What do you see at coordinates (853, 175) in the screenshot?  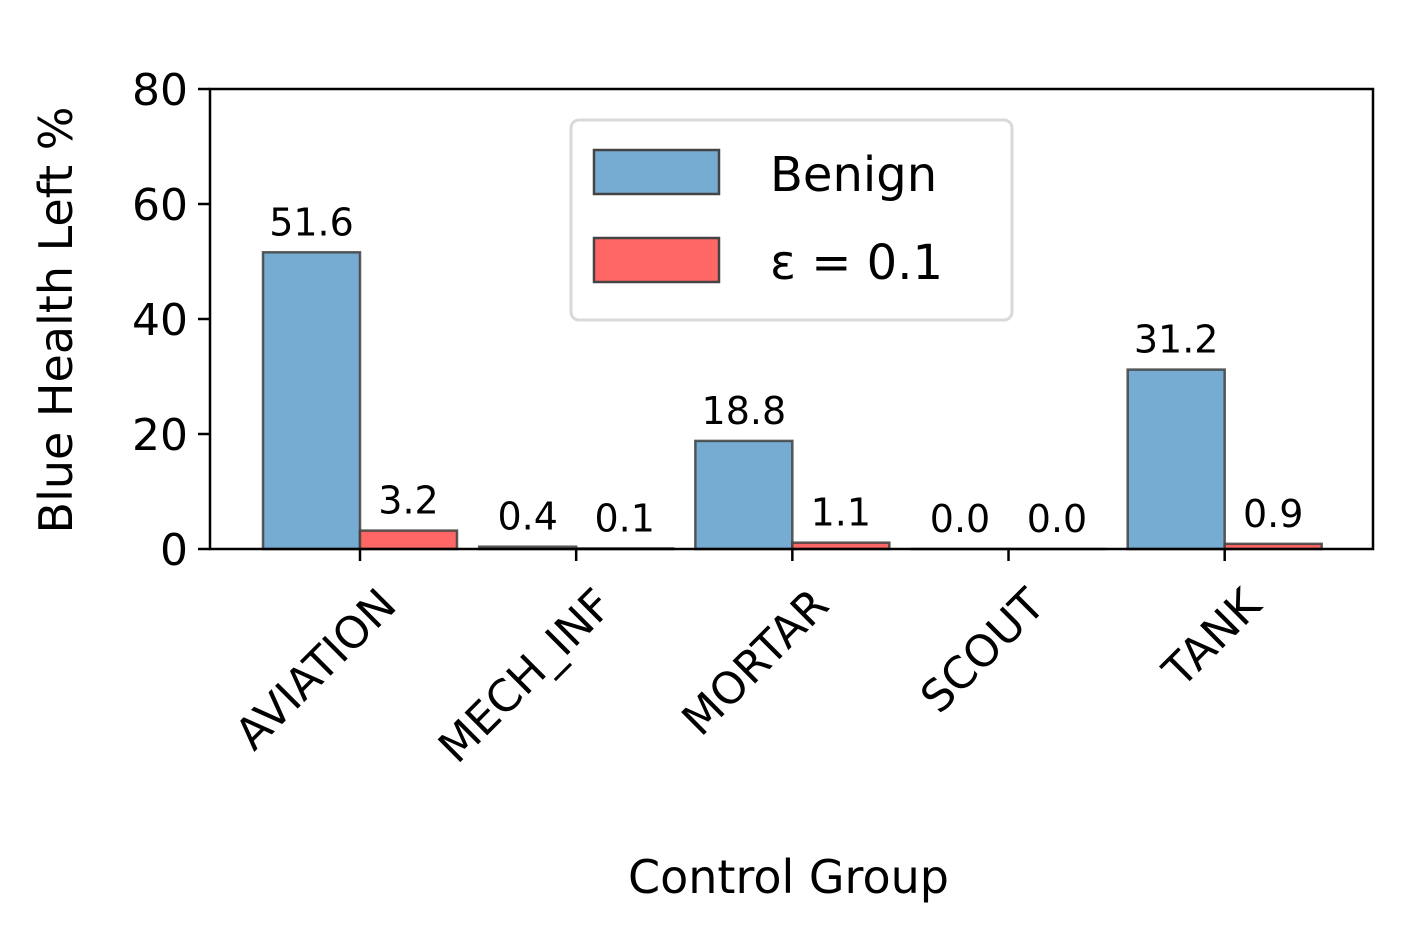 I see `legend-label-benign: Benign` at bounding box center [853, 175].